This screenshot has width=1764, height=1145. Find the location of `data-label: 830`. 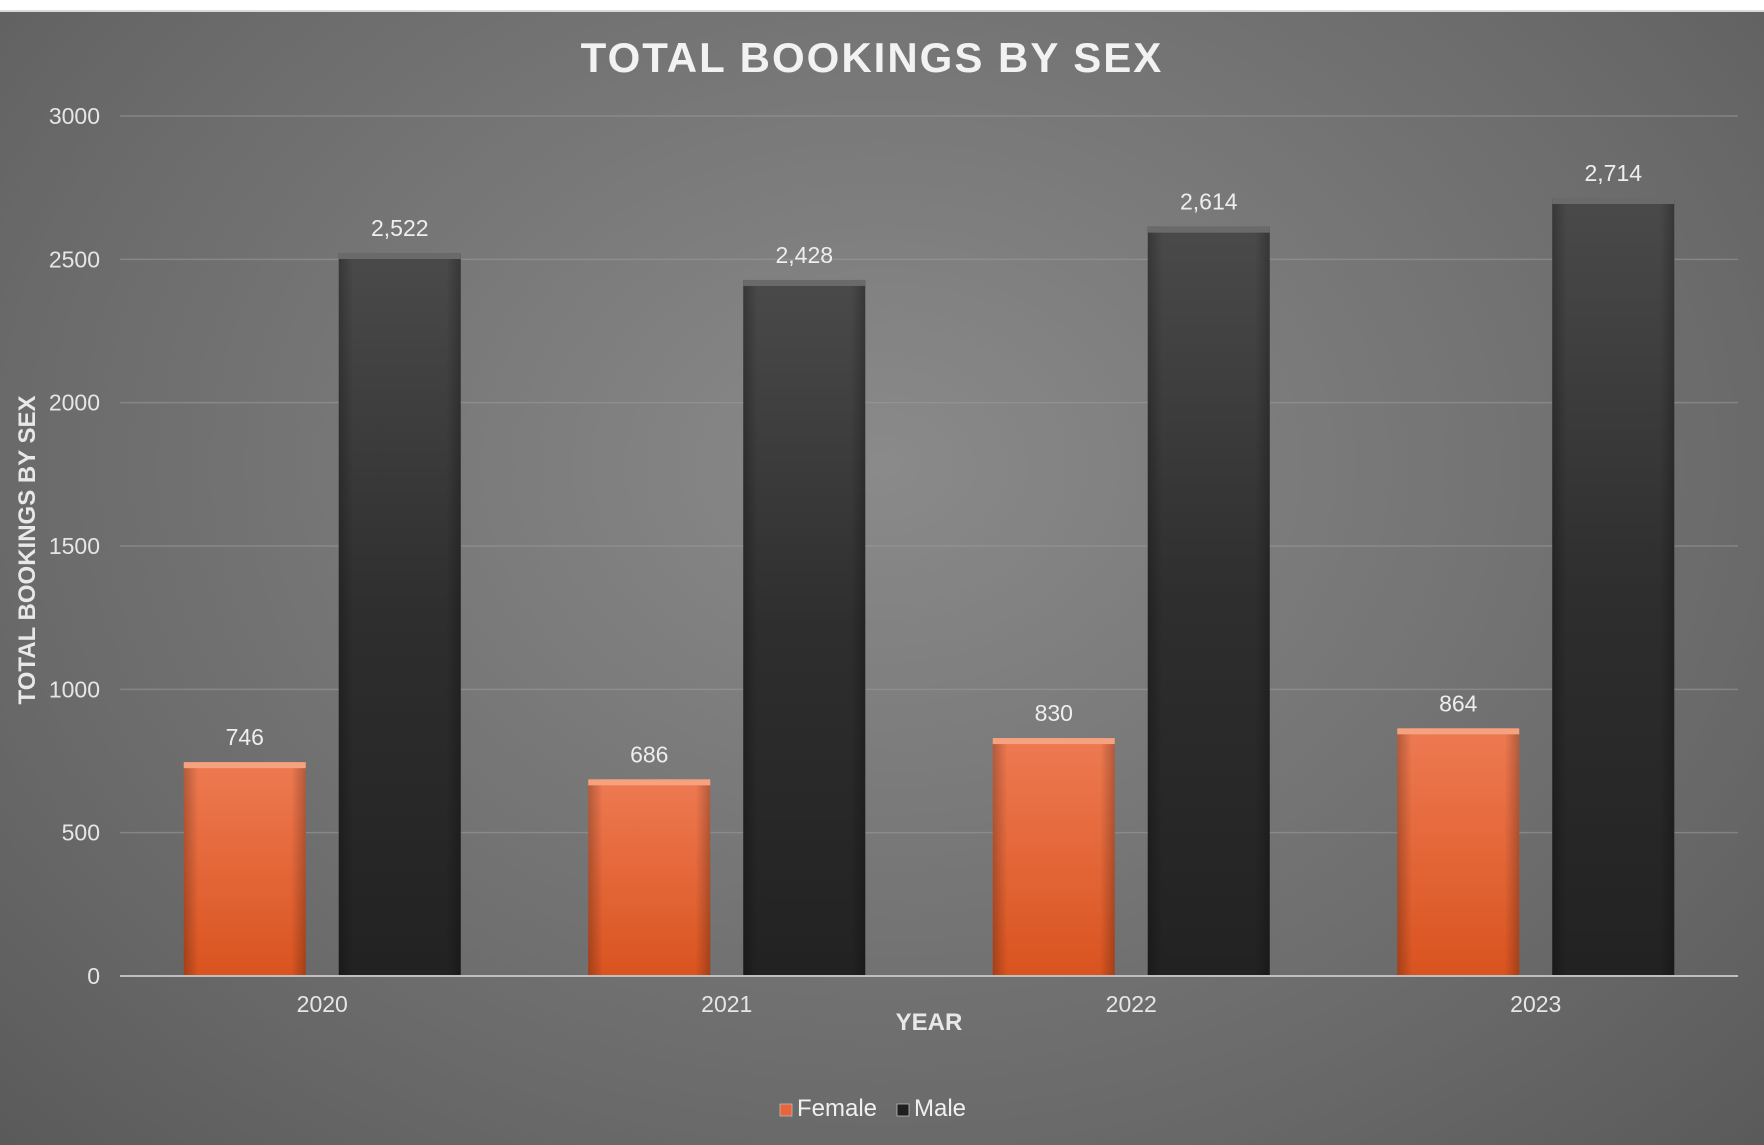

data-label: 830 is located at coordinates (1054, 713).